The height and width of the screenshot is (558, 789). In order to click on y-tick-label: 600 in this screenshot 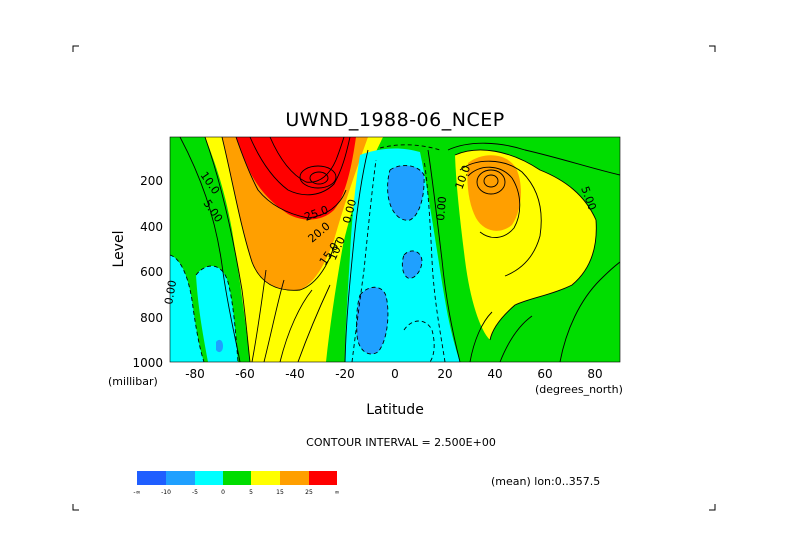, I will do `click(151, 272)`.